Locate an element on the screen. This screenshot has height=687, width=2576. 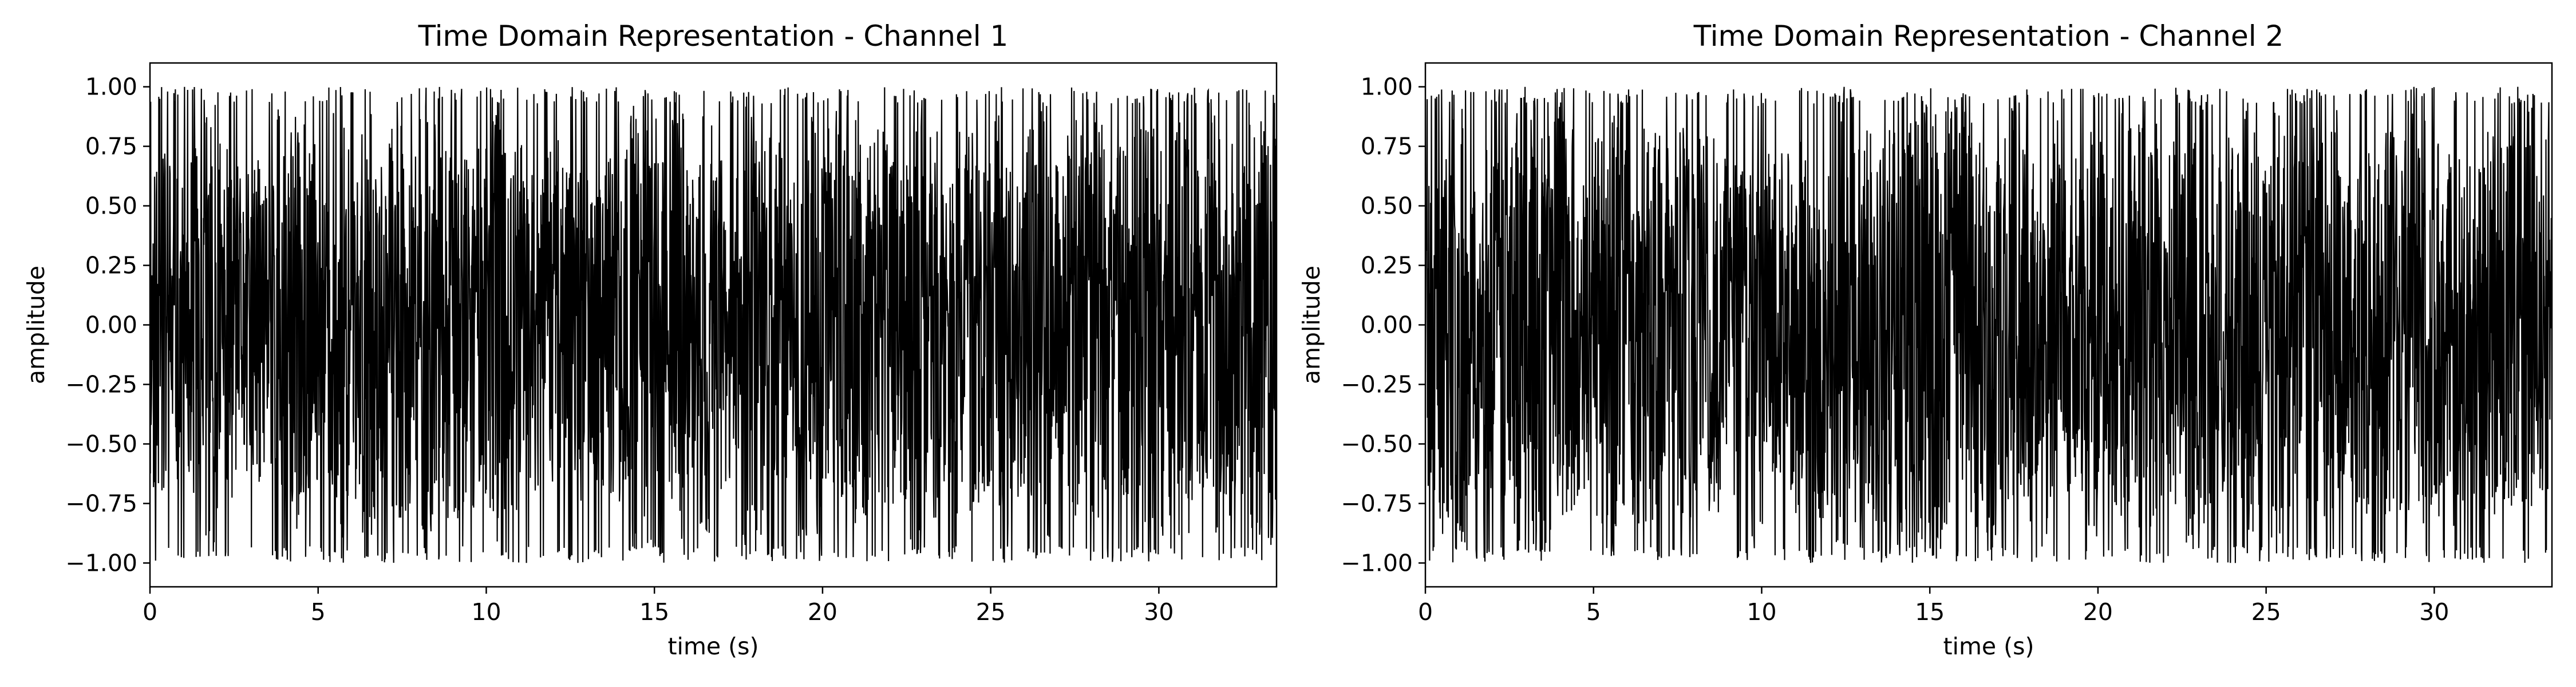
chart-title: Time Domain Representation - Channel 2 is located at coordinates (1988, 36).